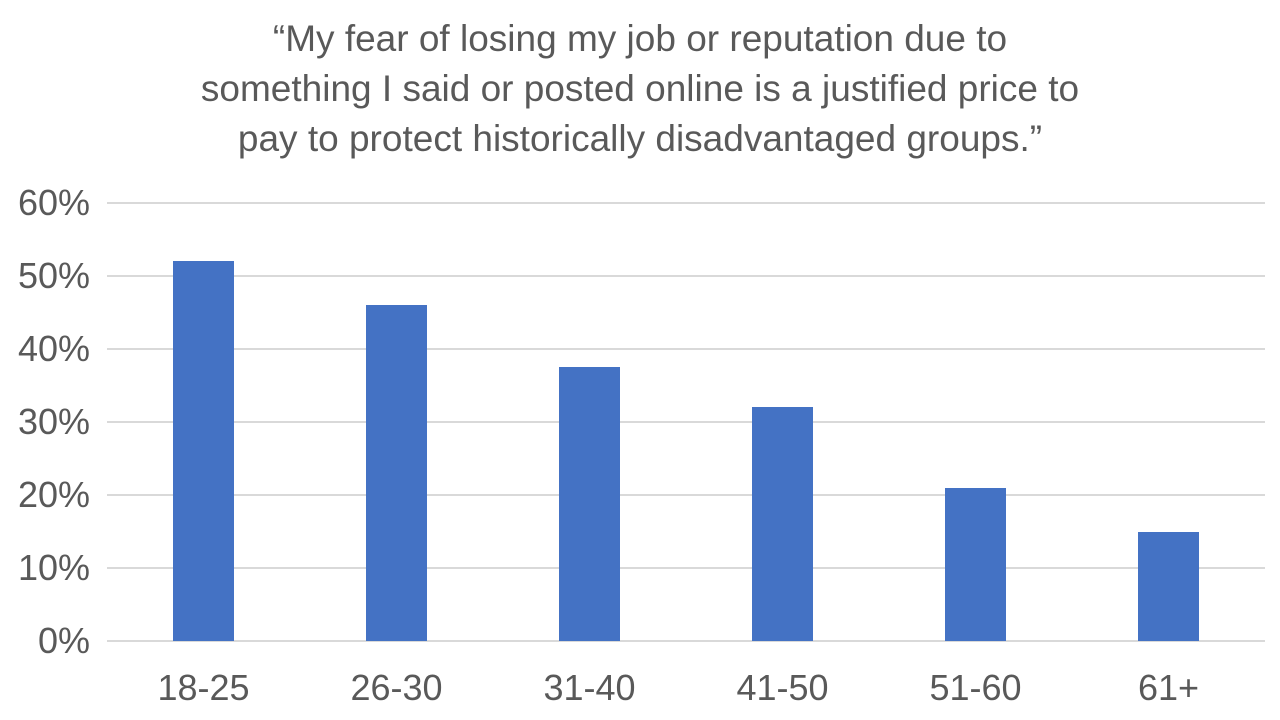 This screenshot has width=1280, height=720. What do you see at coordinates (589, 687) in the screenshot?
I see `x-tick-label: 31-40` at bounding box center [589, 687].